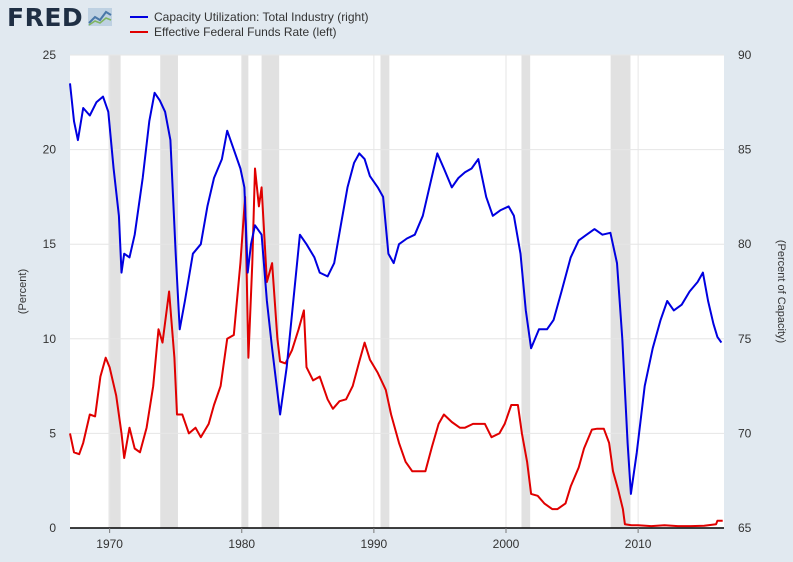 The height and width of the screenshot is (562, 793). What do you see at coordinates (638, 544) in the screenshot?
I see `x-tick-label-4: 2010` at bounding box center [638, 544].